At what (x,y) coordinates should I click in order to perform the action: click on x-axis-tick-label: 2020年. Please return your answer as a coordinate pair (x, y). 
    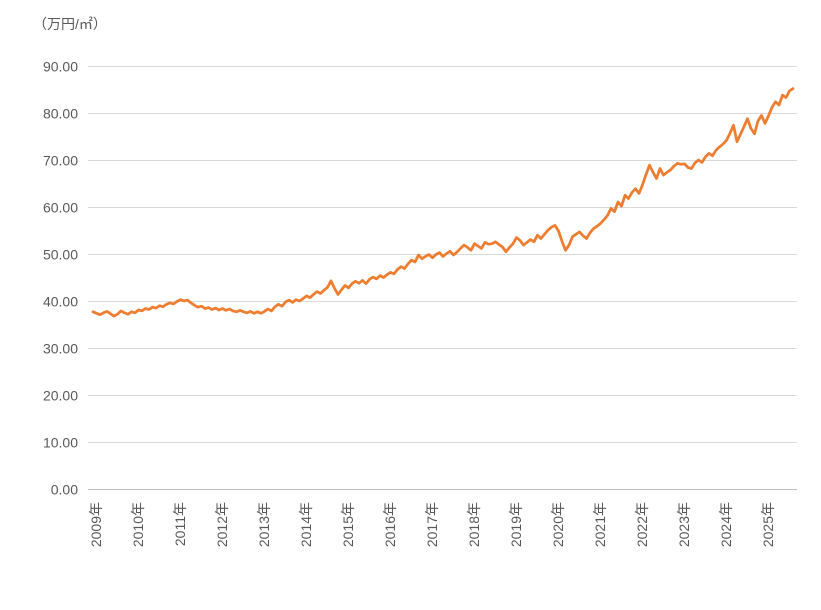
    Looking at the image, I should click on (558, 524).